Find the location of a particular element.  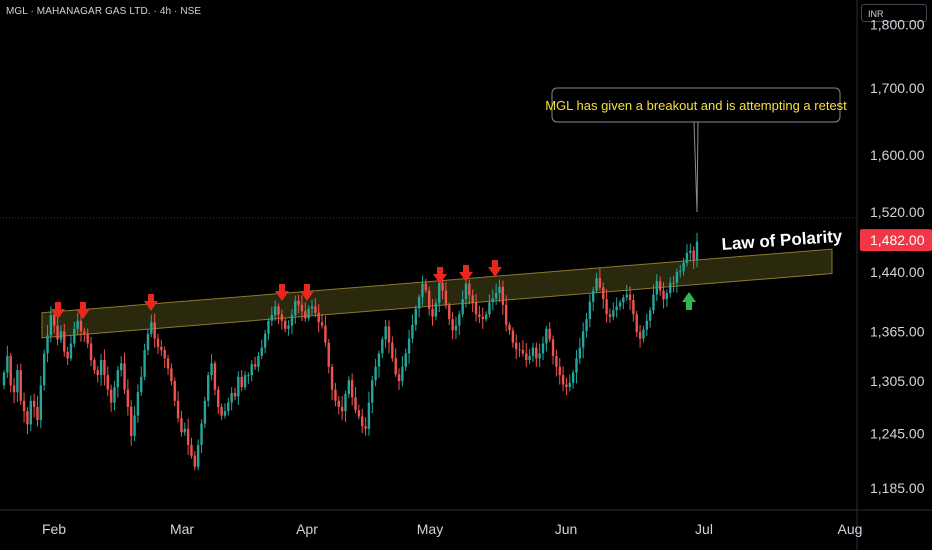

x-tick-label: Jul is located at coordinates (704, 529).